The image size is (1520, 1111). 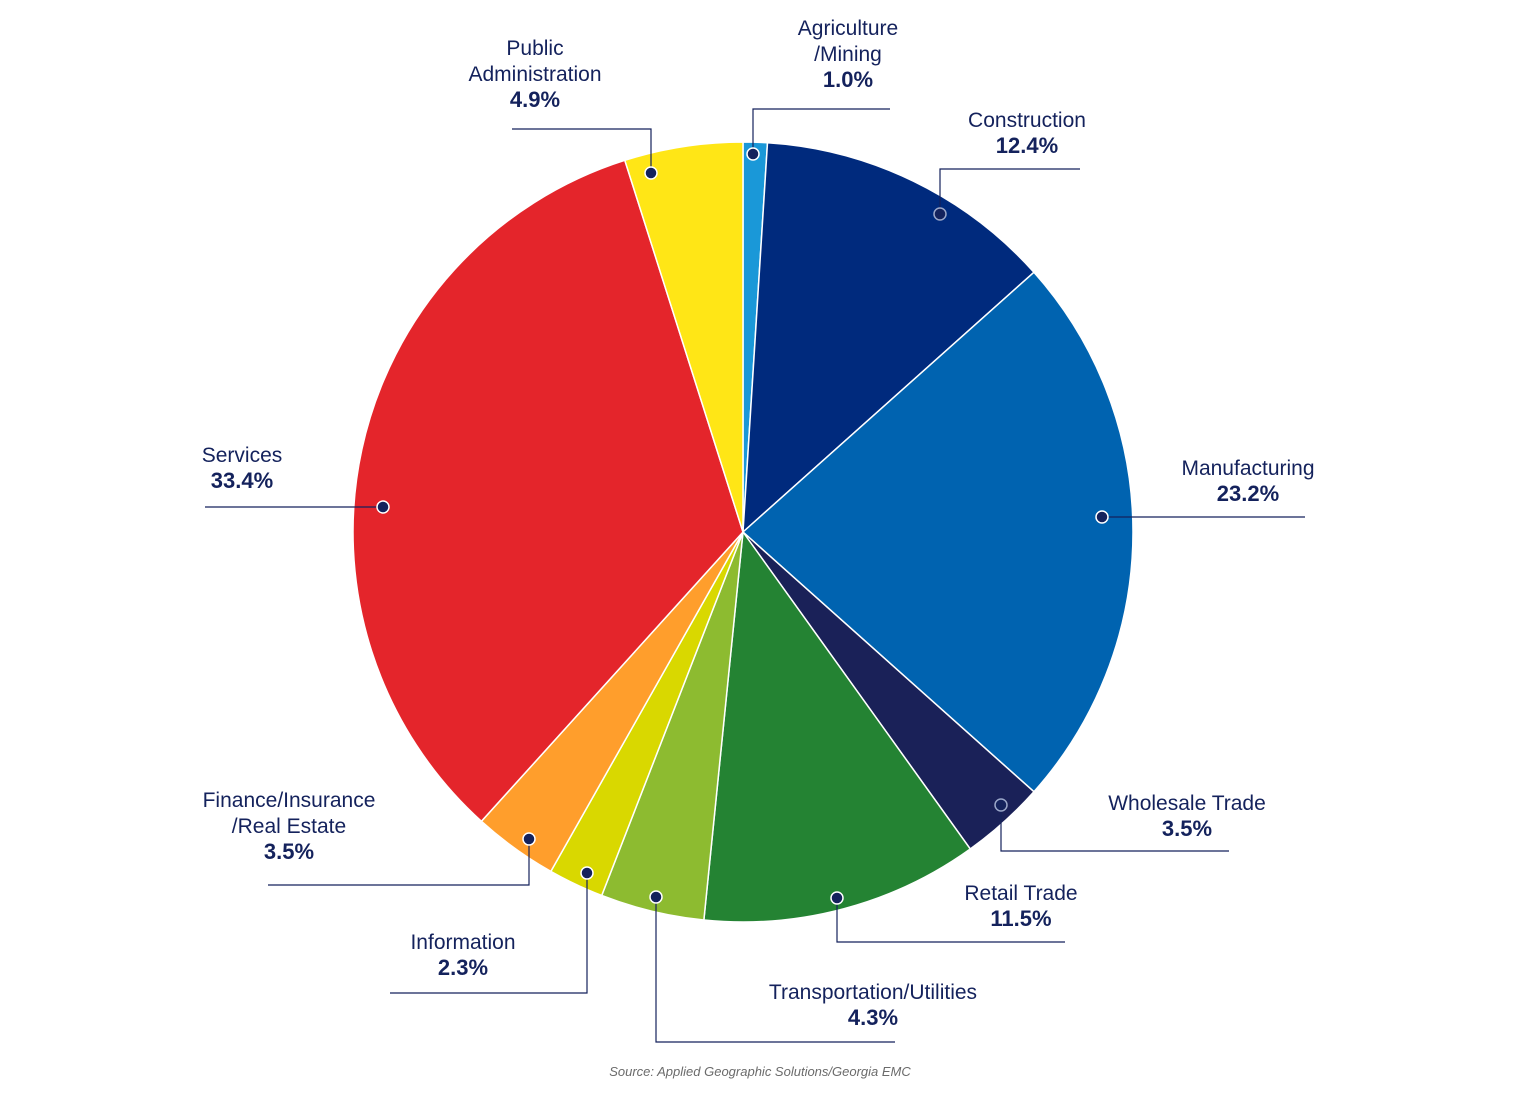 I want to click on pie-slice-retail-trade, so click(x=837, y=726).